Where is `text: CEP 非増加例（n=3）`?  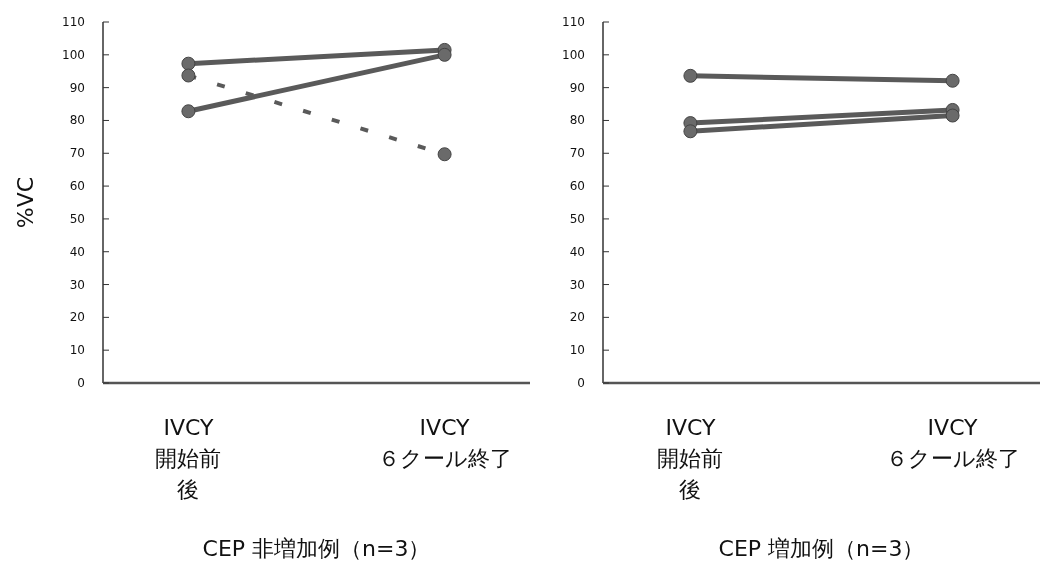 text: CEP 非増加例（n=3） is located at coordinates (316, 548).